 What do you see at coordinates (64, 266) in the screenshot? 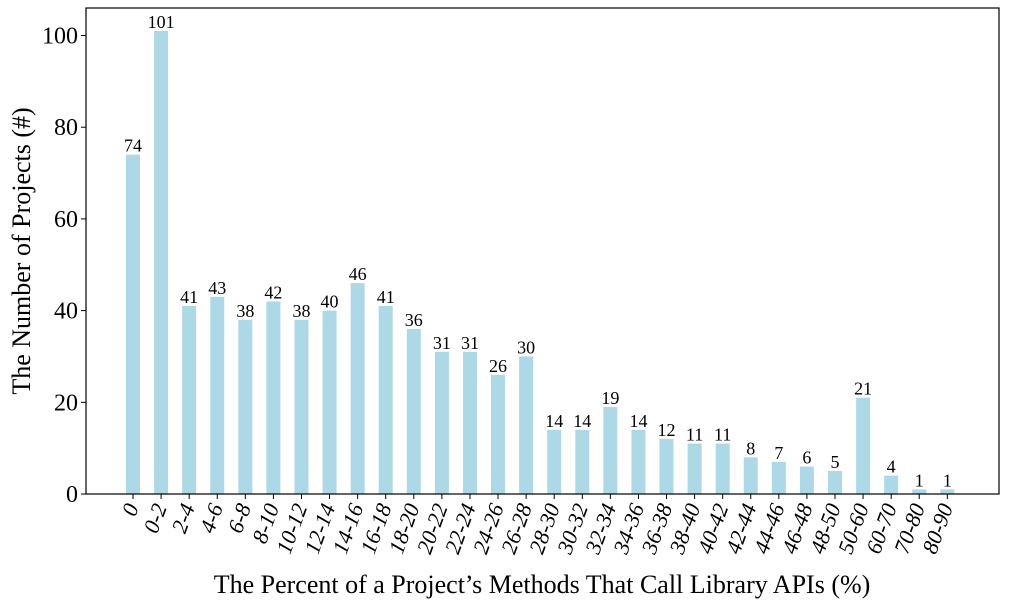
I see `y-axis-ticks: 0 20 40 60 80 100` at bounding box center [64, 266].